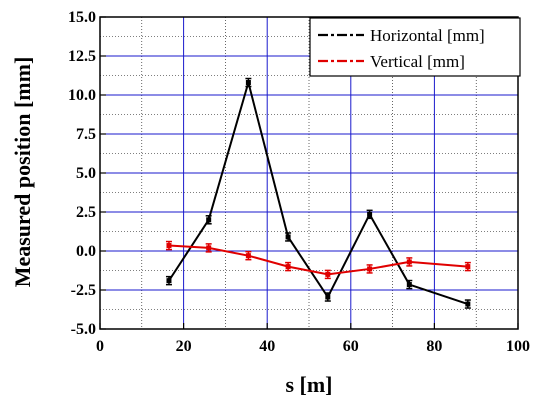 The image size is (539, 396). Describe the element at coordinates (86, 212) in the screenshot. I see `y-tick-label: 2.5` at that location.